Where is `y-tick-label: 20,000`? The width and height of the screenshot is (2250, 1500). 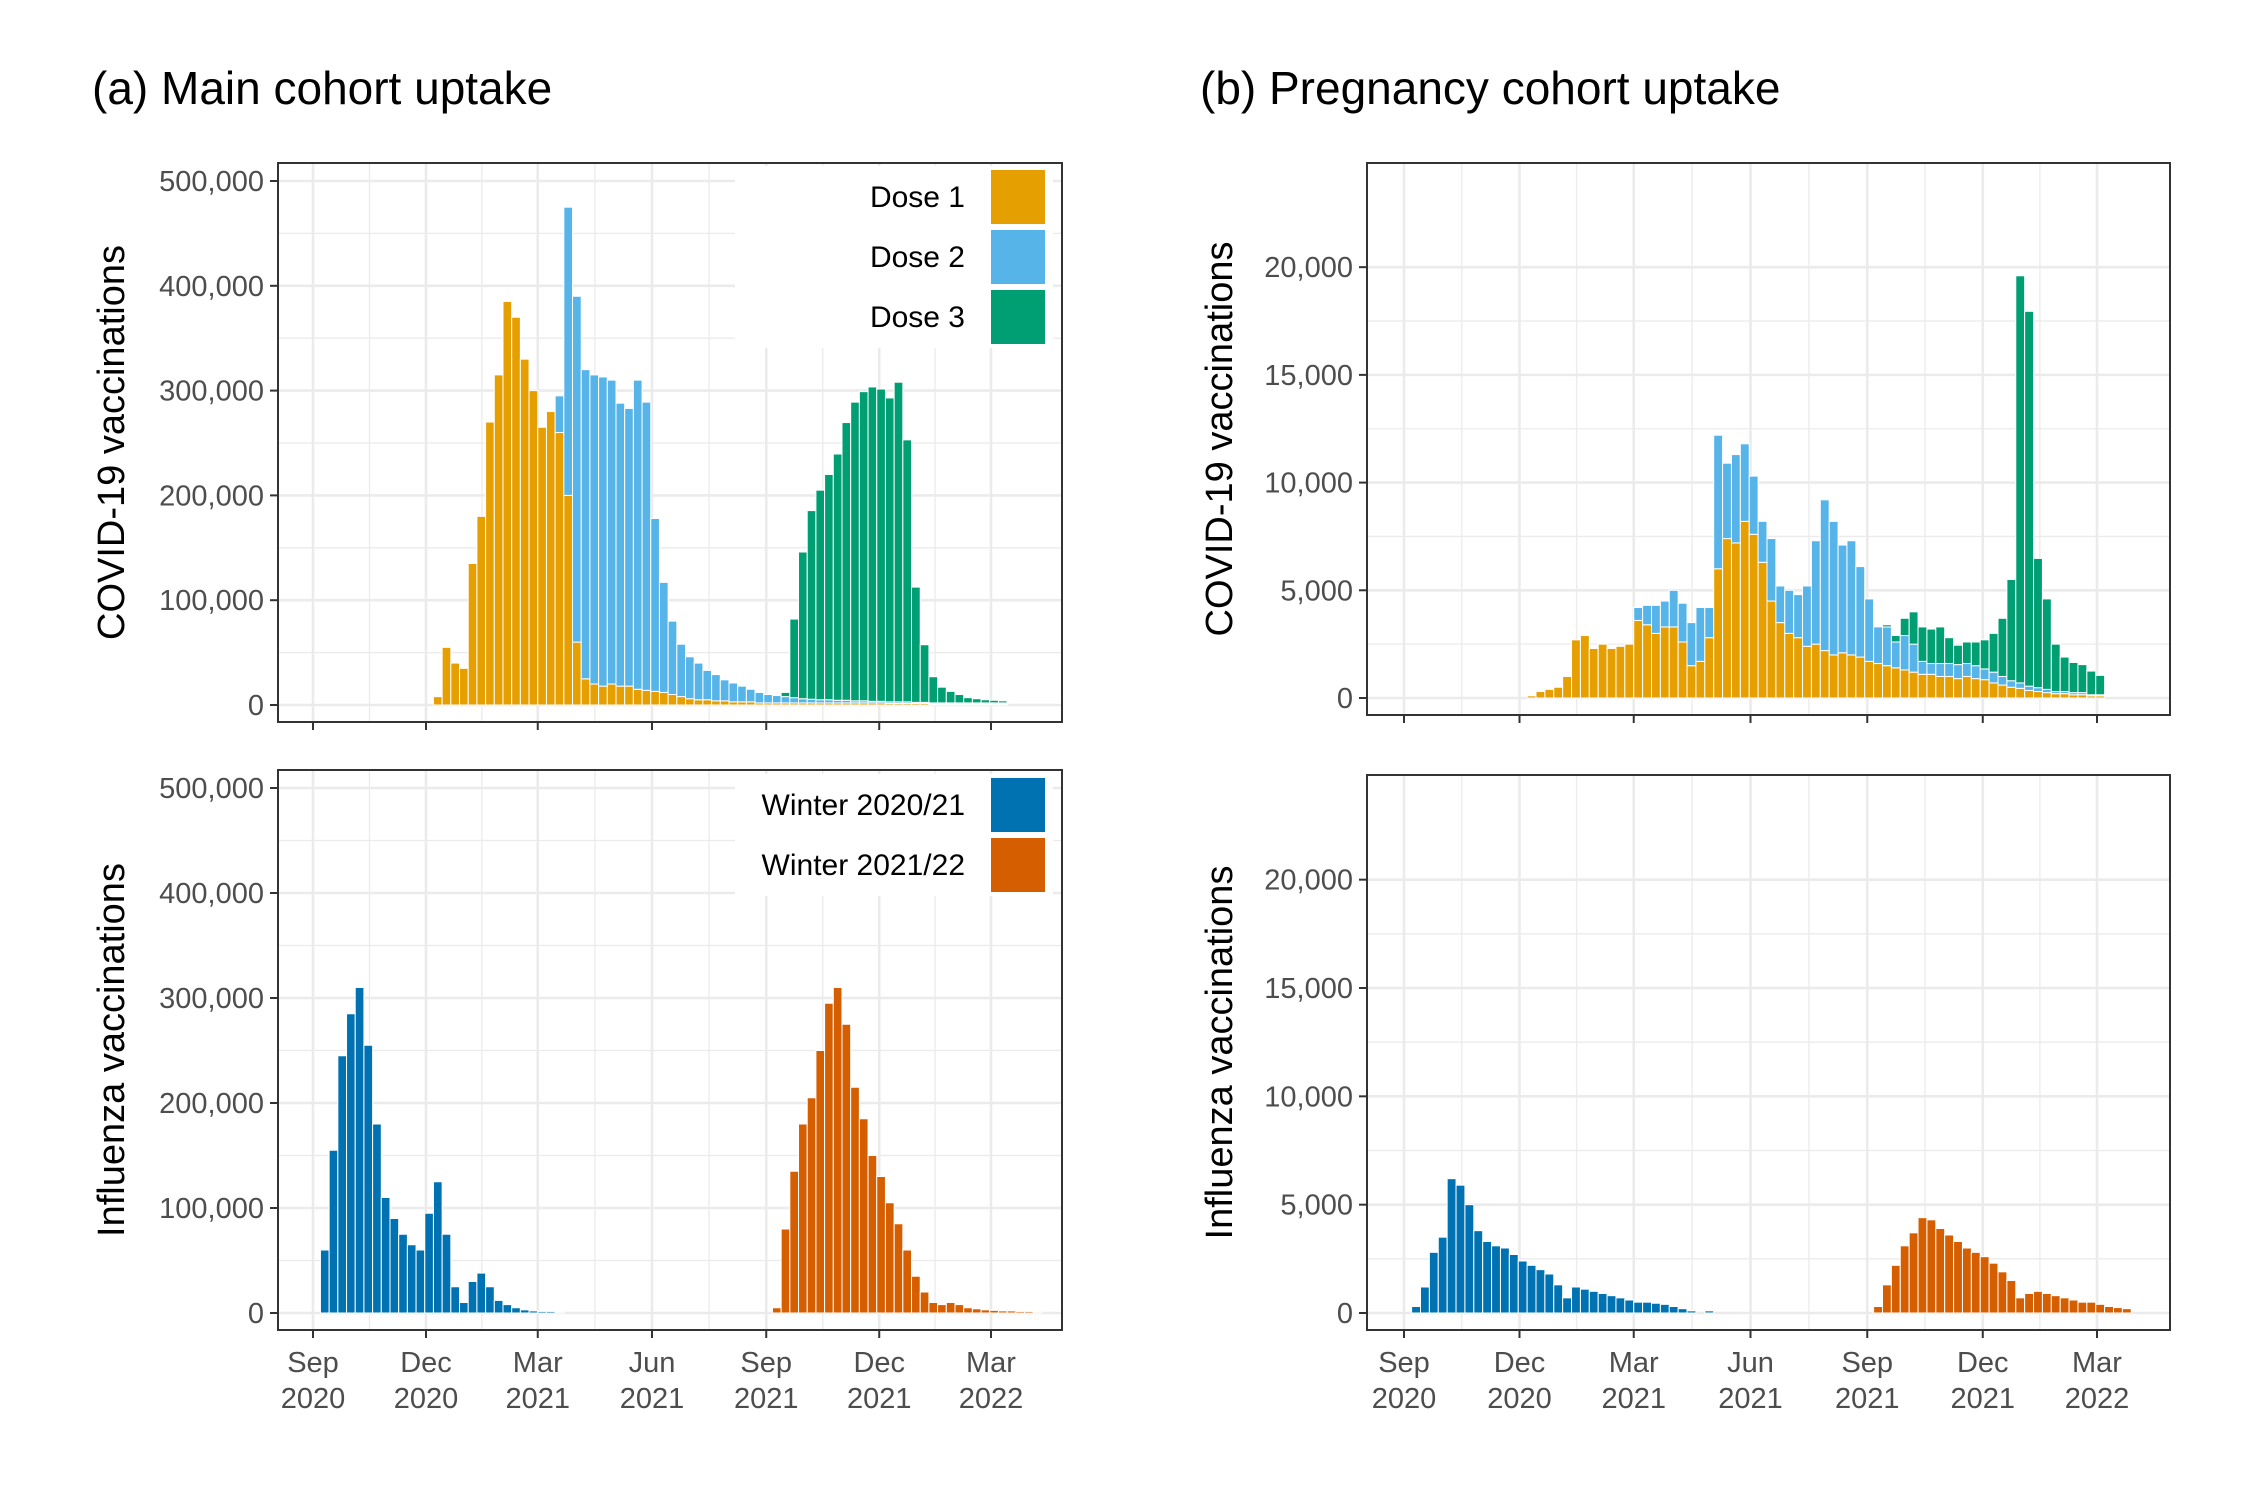 y-tick-label: 20,000 is located at coordinates (1308, 881).